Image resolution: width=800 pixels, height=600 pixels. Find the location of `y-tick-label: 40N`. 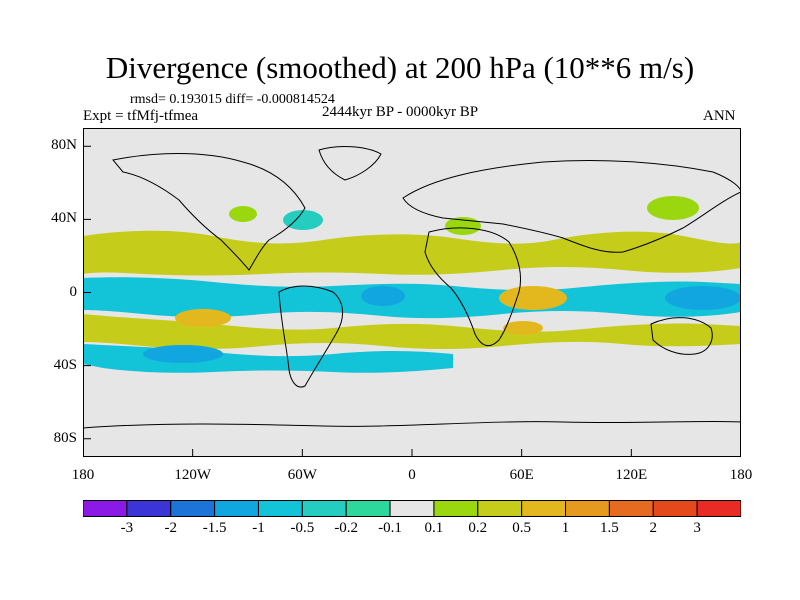

y-tick-label: 40N is located at coordinates (64, 218).